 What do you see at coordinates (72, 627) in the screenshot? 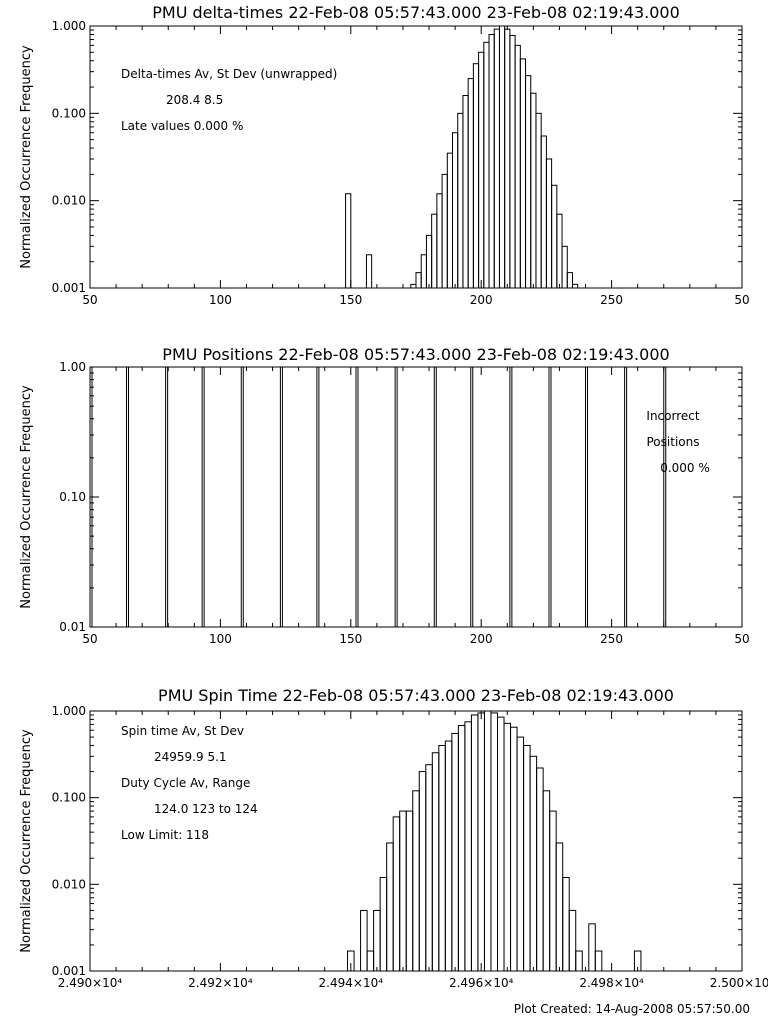
I see `y-tick-label: 0.01` at bounding box center [72, 627].